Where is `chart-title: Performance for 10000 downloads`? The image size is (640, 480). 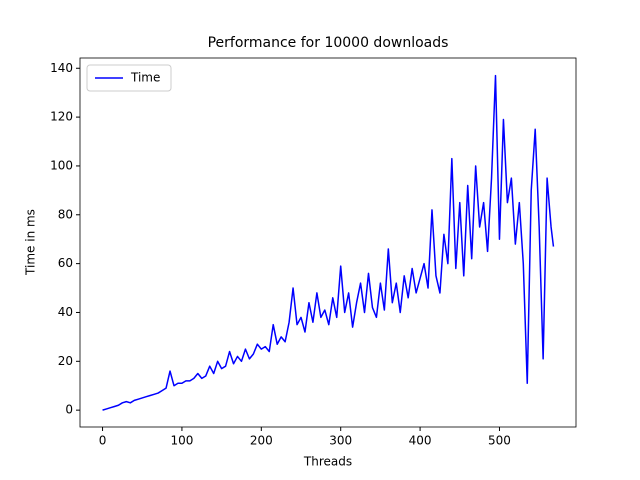
chart-title: Performance for 10000 downloads is located at coordinates (328, 43).